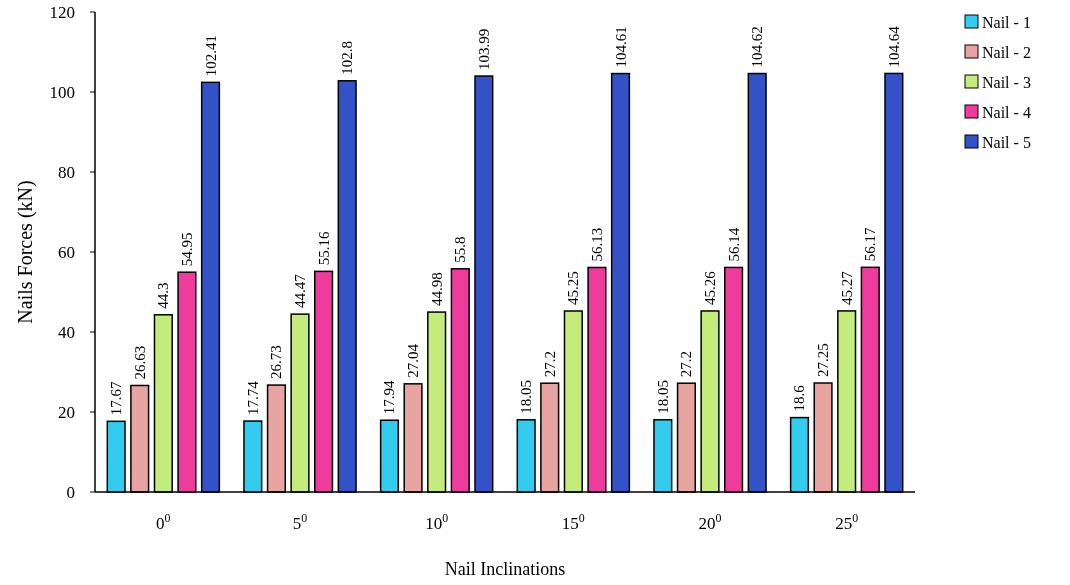 The image size is (1070, 585). What do you see at coordinates (1006, 22) in the screenshot?
I see `legend-label: Nail - 1` at bounding box center [1006, 22].